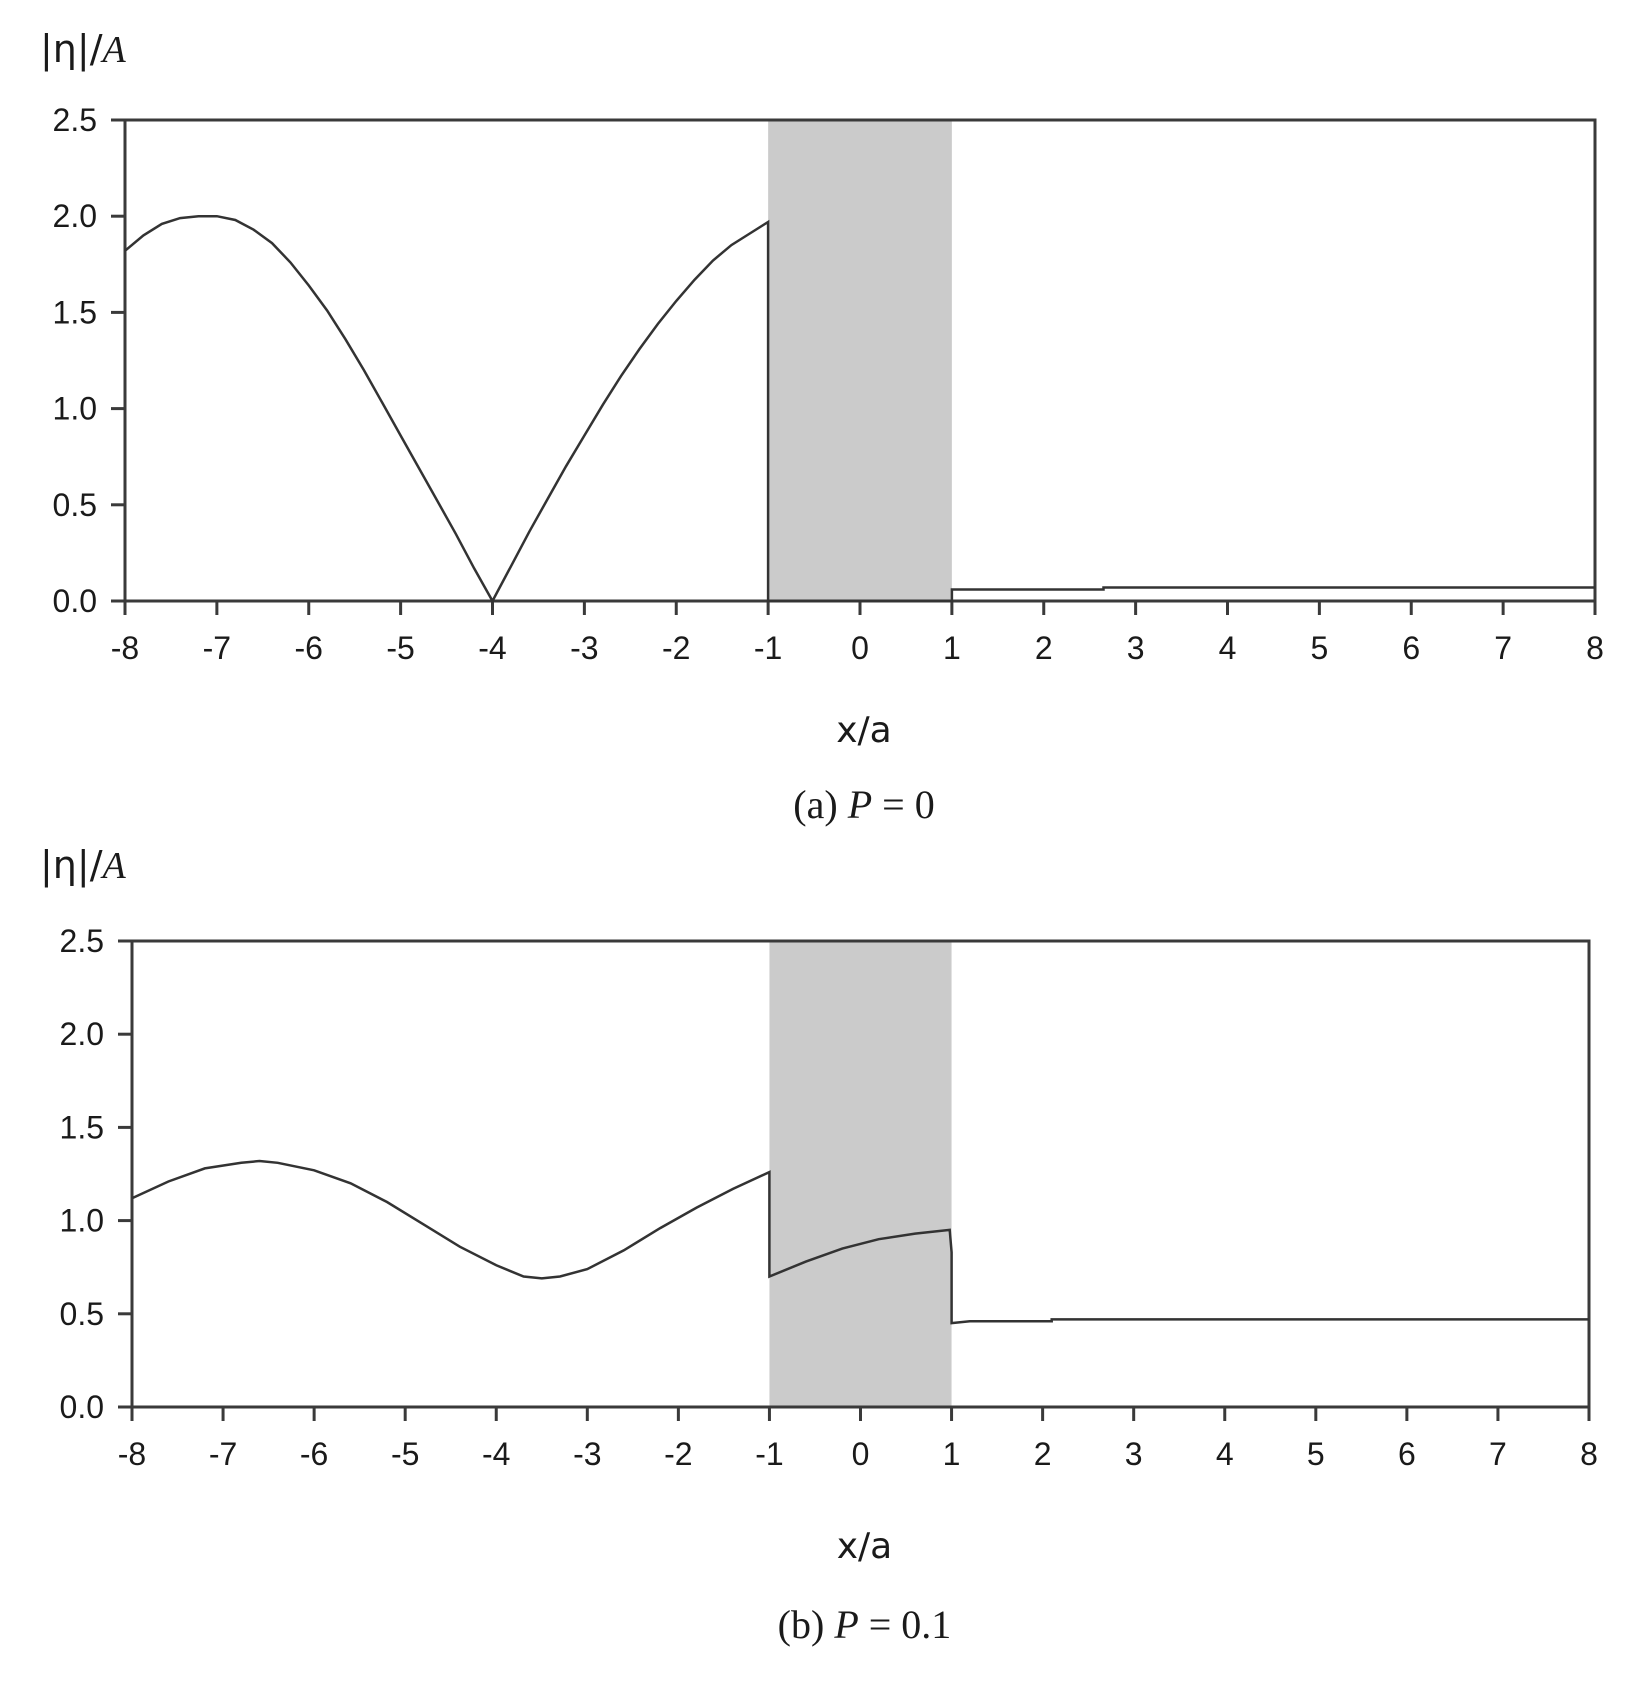 This screenshot has height=1691, width=1635. I want to click on data-line, so click(860, 1242).